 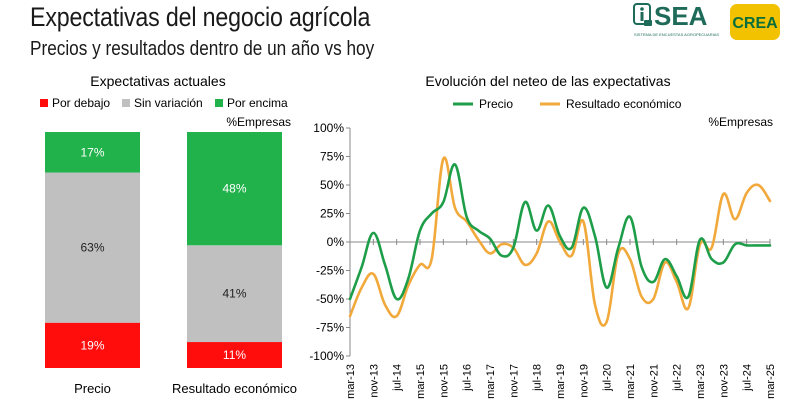 What do you see at coordinates (624, 104) in the screenshot?
I see `legend-label: Resultado económico` at bounding box center [624, 104].